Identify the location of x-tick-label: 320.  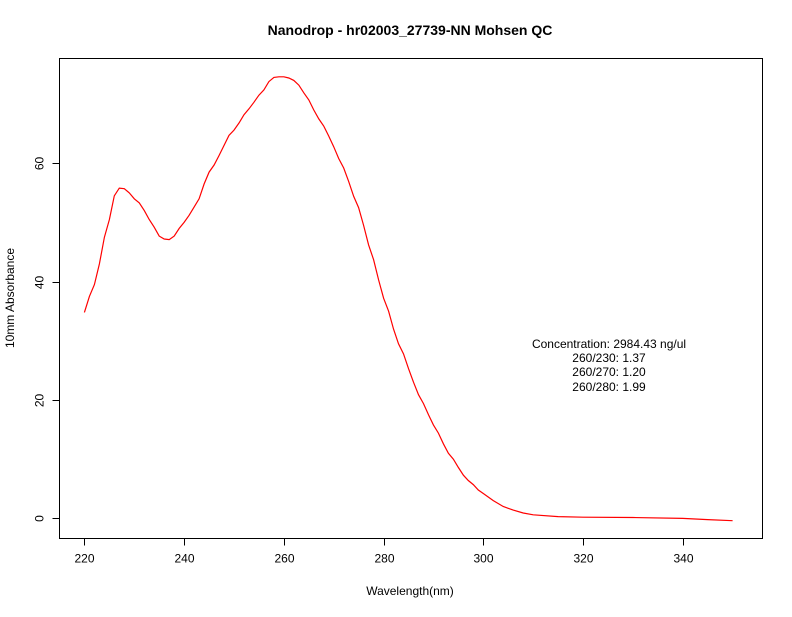
(583, 559).